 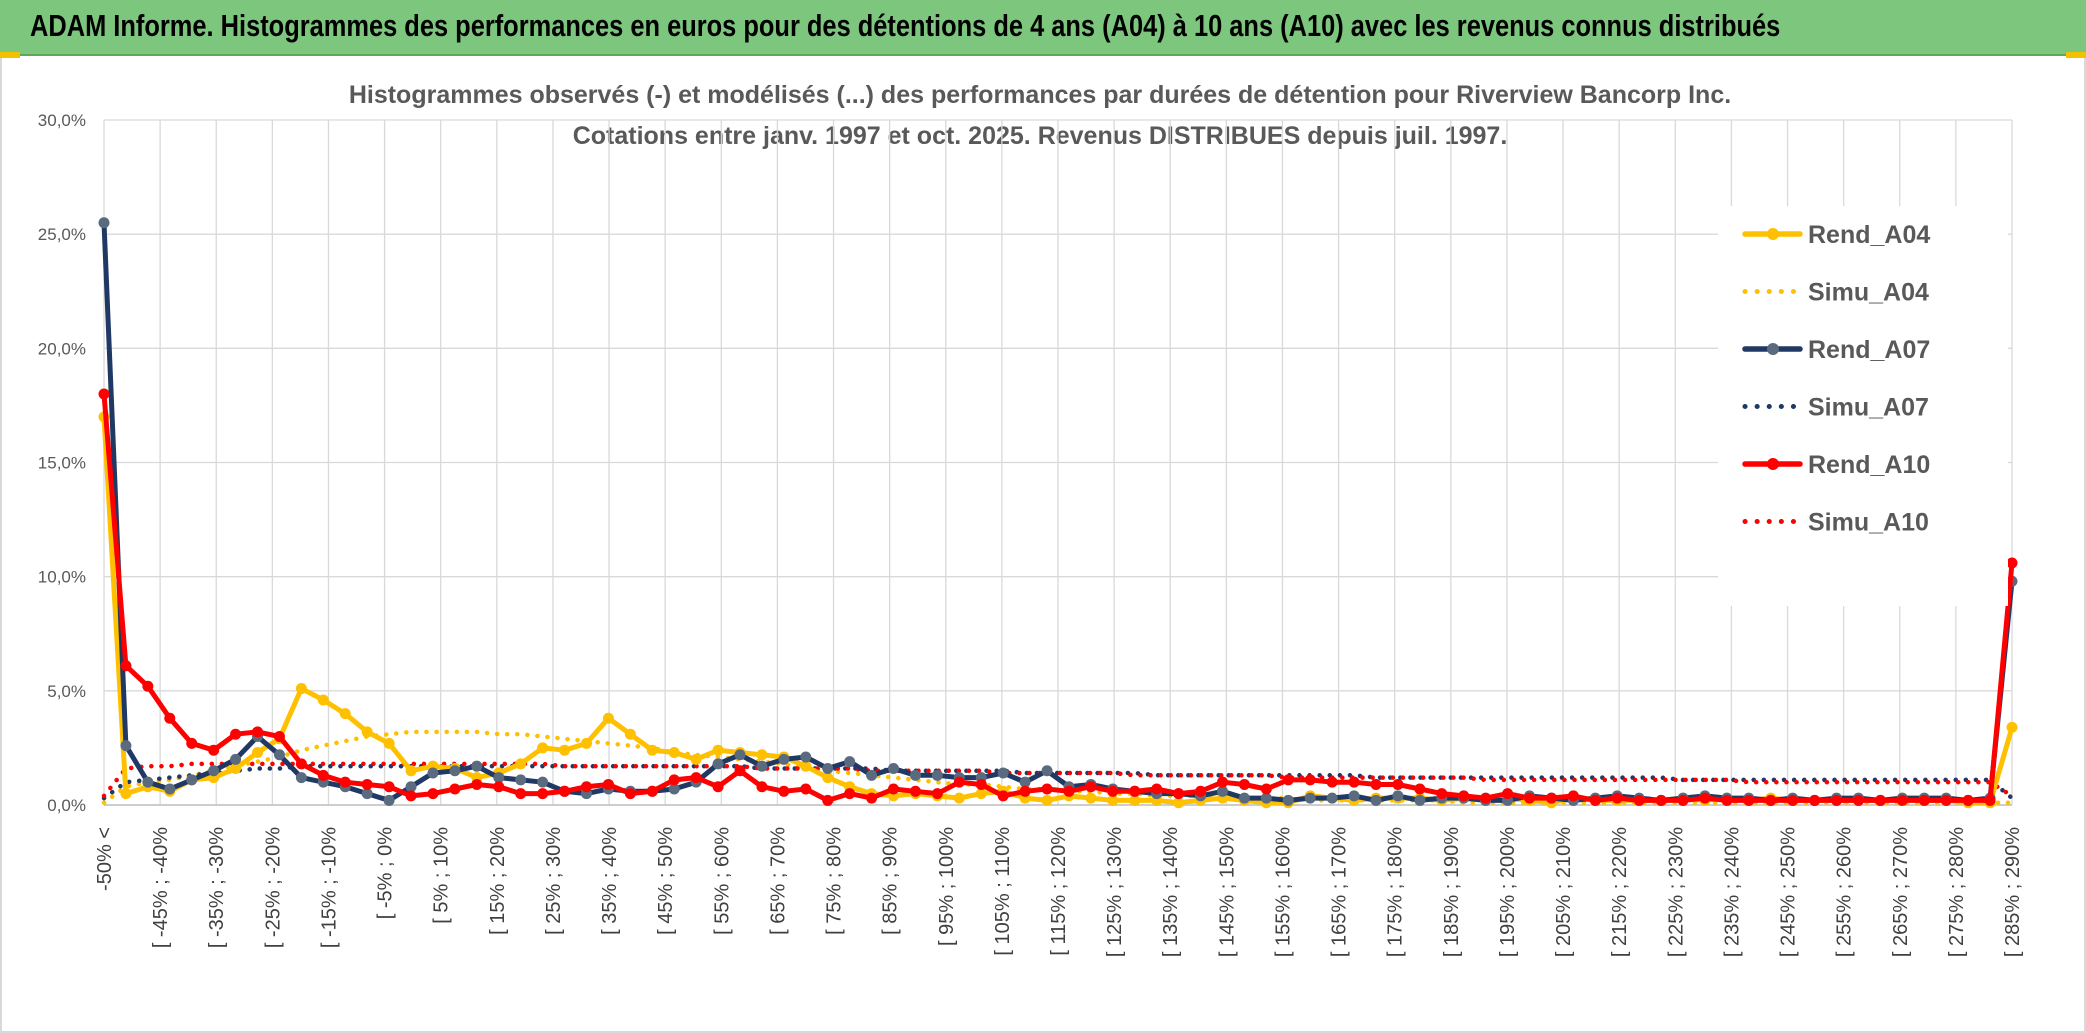 I want to click on x-tick-label: [ 235% ; 240%, so click(x=1732, y=892).